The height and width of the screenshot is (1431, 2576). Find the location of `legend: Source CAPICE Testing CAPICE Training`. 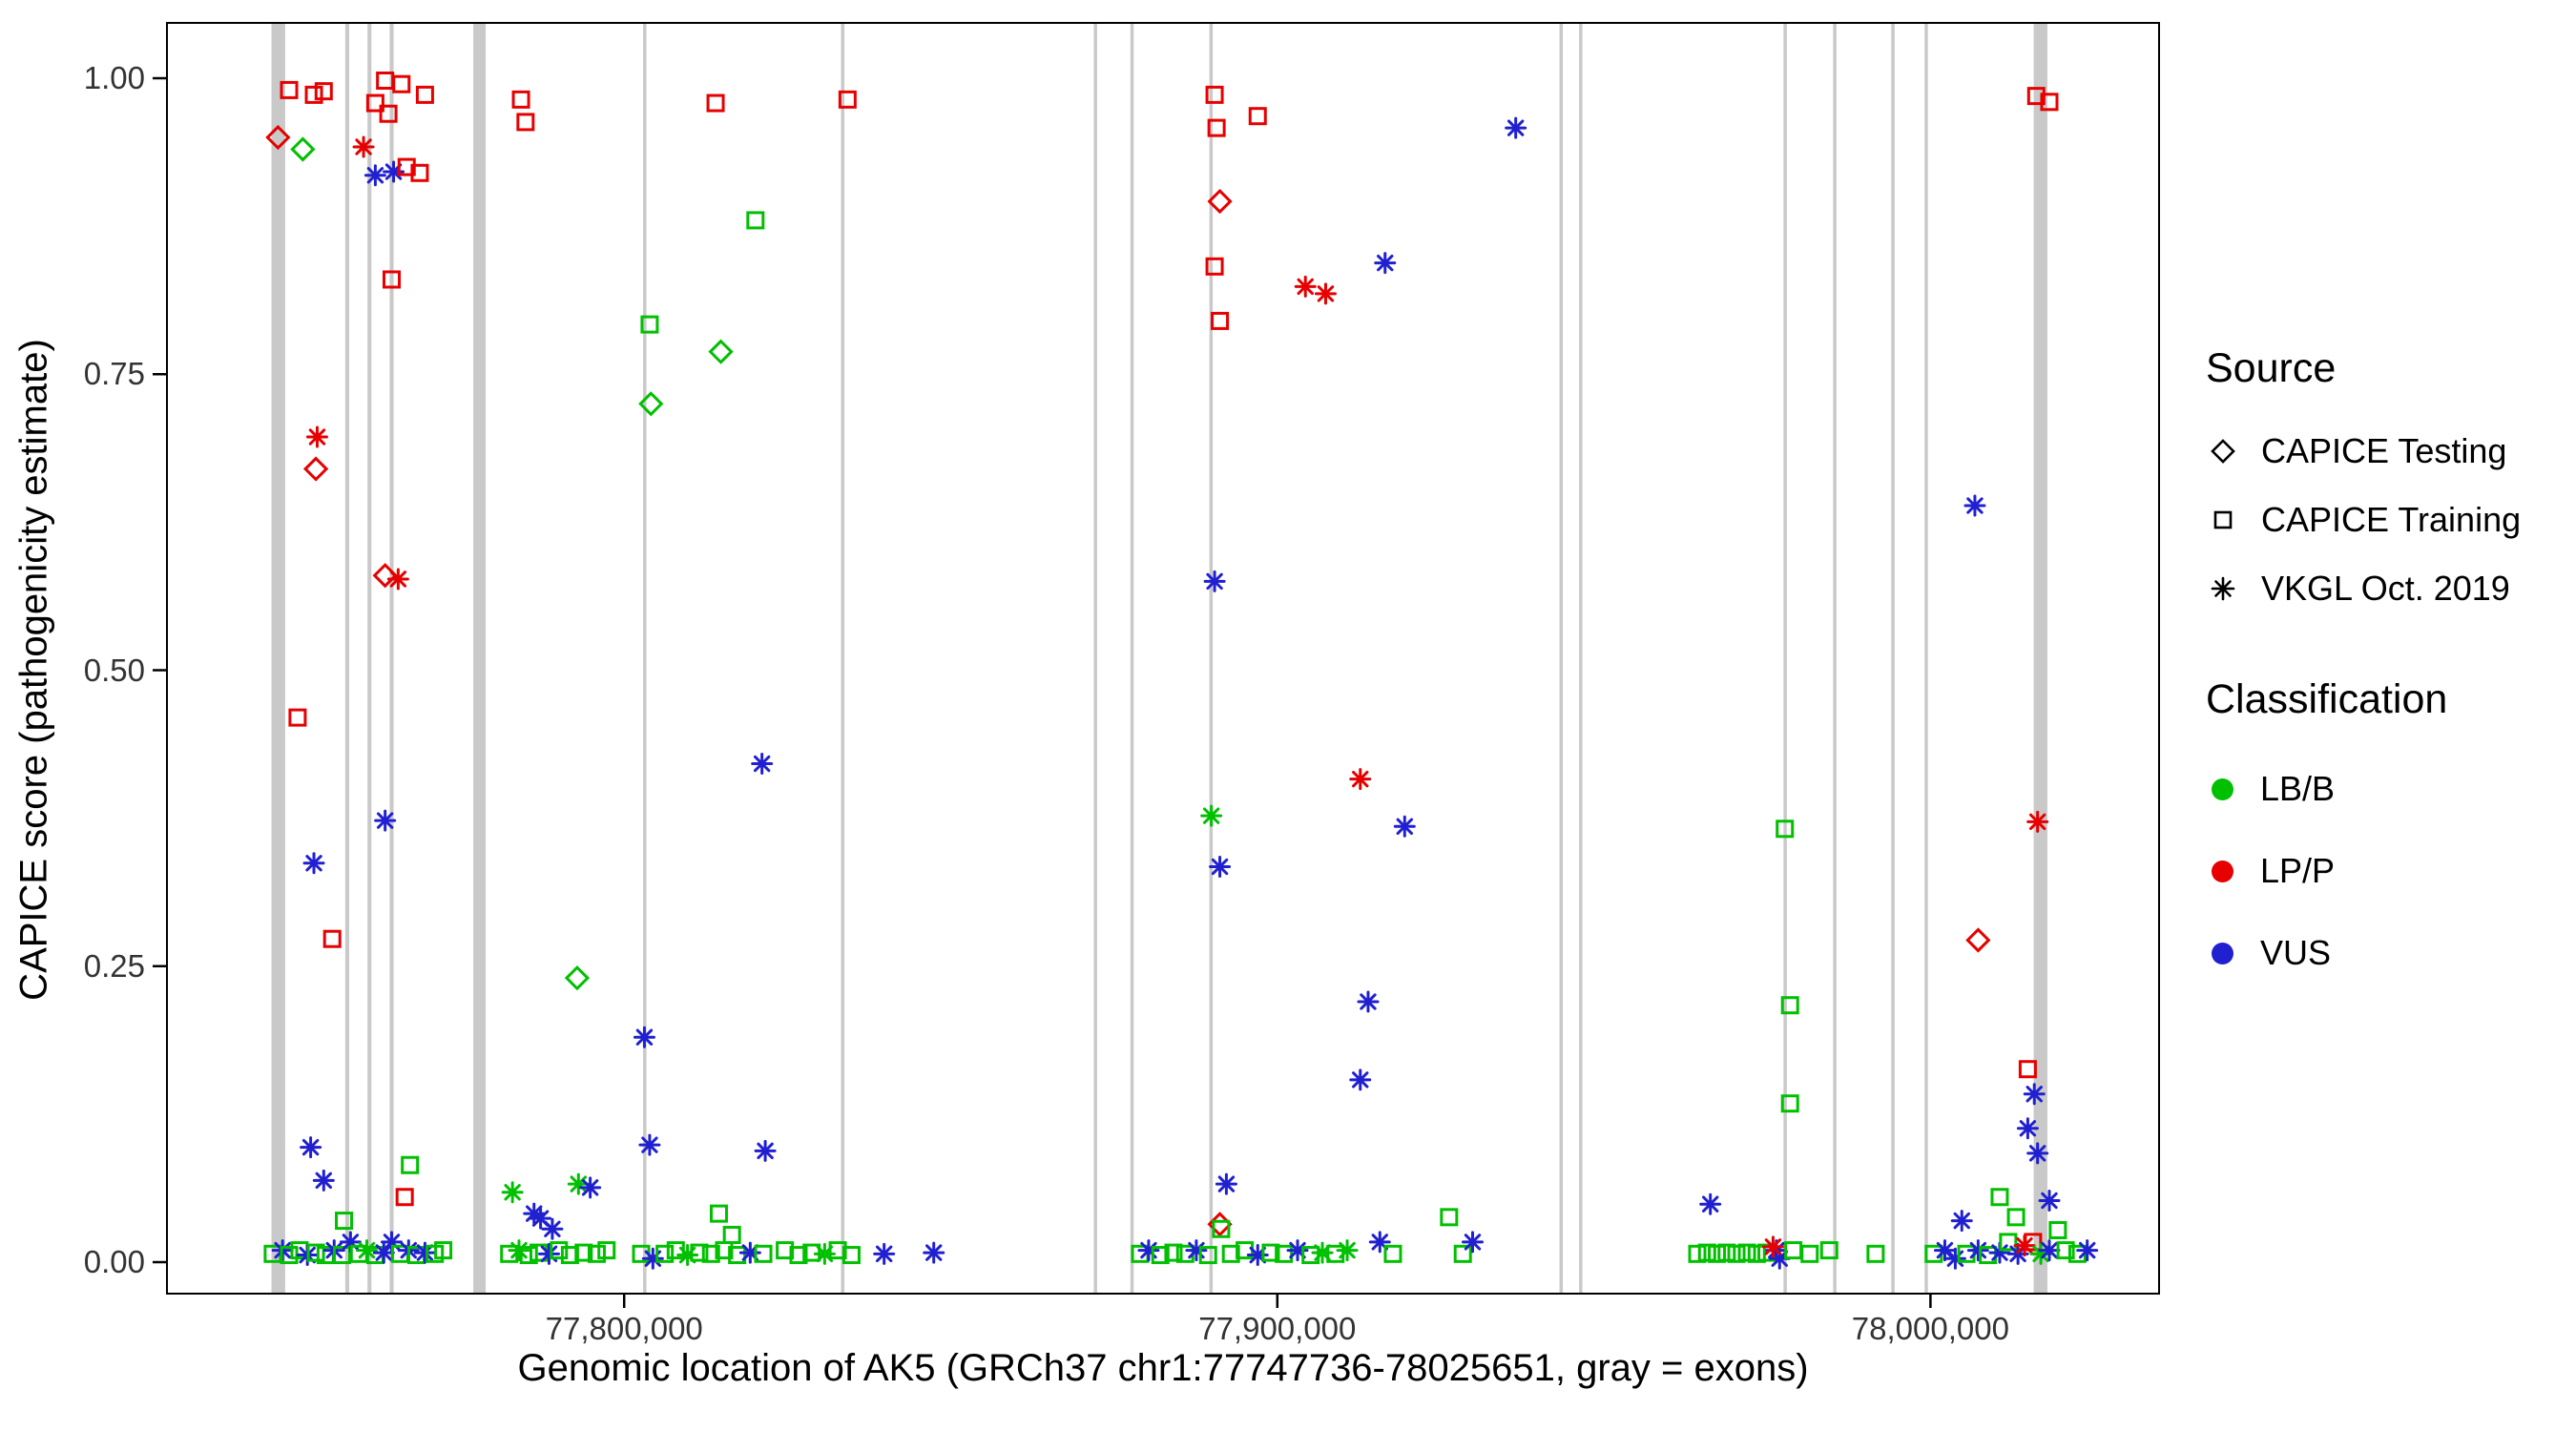

legend: Source CAPICE Testing CAPICE Training is located at coordinates (2387, 696).